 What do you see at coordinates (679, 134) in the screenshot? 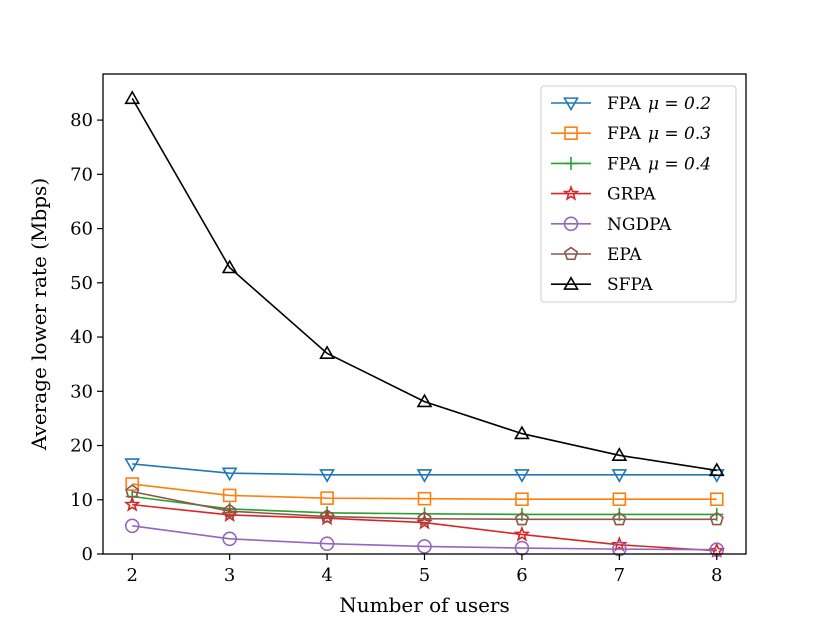
I see `legend-label-math: μ = 0.3` at bounding box center [679, 134].